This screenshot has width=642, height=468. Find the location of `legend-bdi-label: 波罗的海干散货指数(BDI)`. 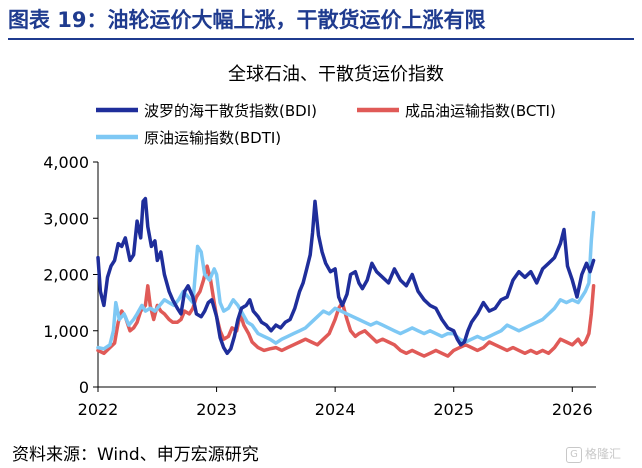

legend-bdi-label: 波罗的海干散货指数(BDI) is located at coordinates (230, 111).